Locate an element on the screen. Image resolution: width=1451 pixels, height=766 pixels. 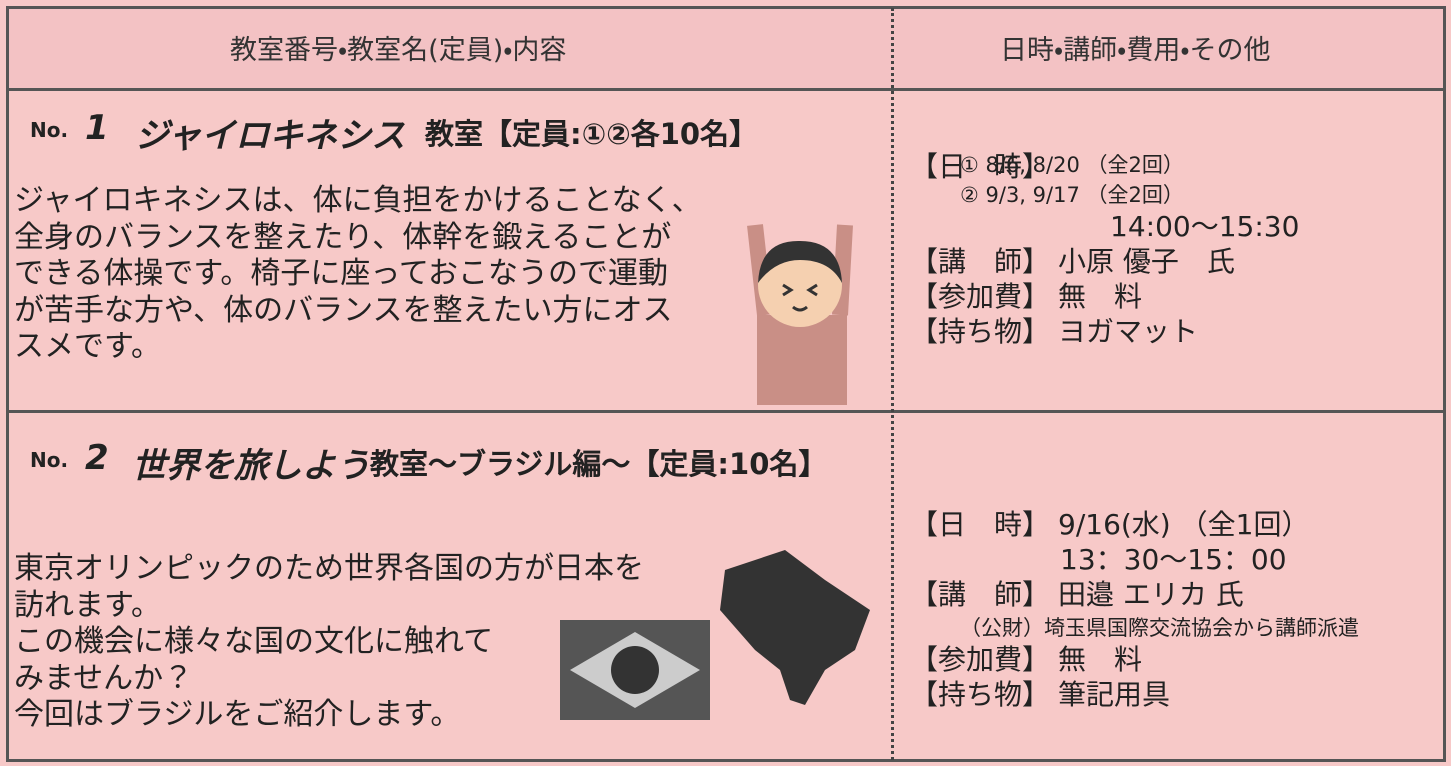
description-line: 東京オリンピックのため世界各国の方が日本を is located at coordinates (329, 568).